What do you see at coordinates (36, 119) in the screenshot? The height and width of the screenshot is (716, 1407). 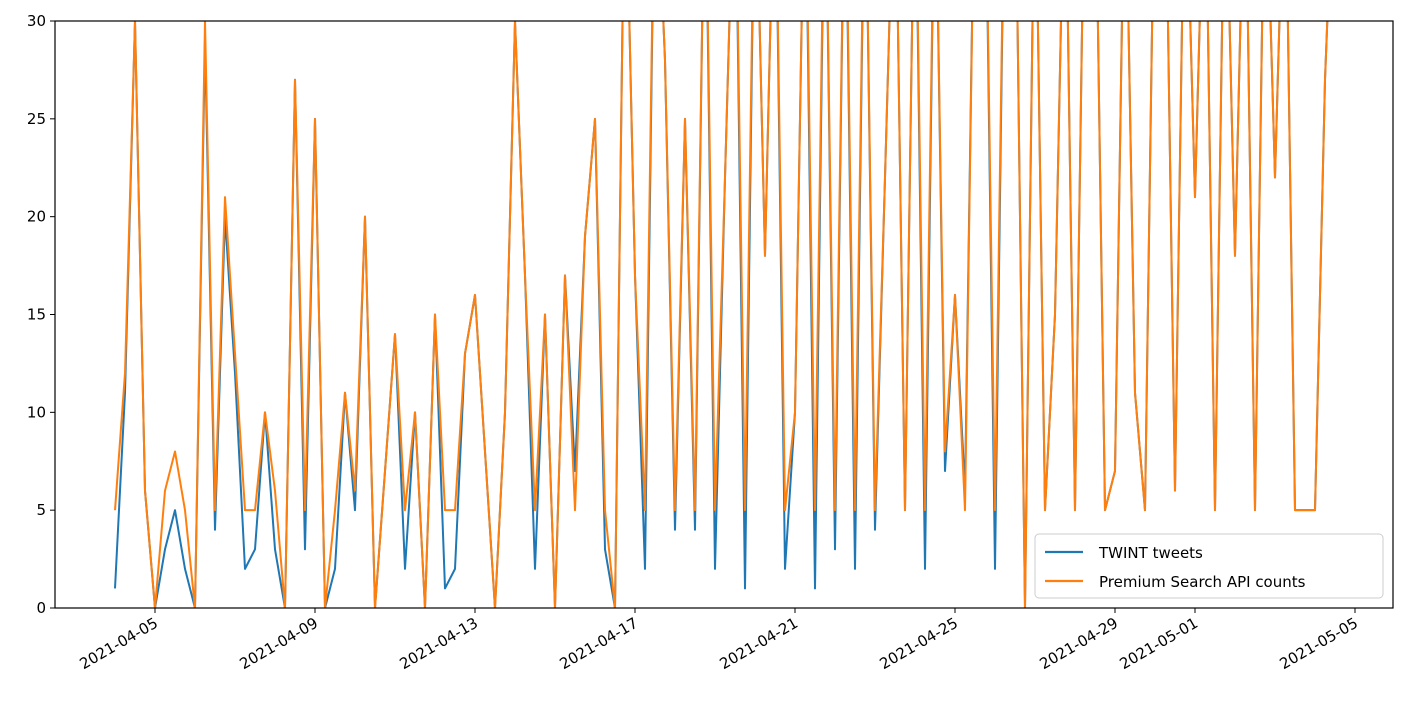 I see `y-tick-label: 25` at bounding box center [36, 119].